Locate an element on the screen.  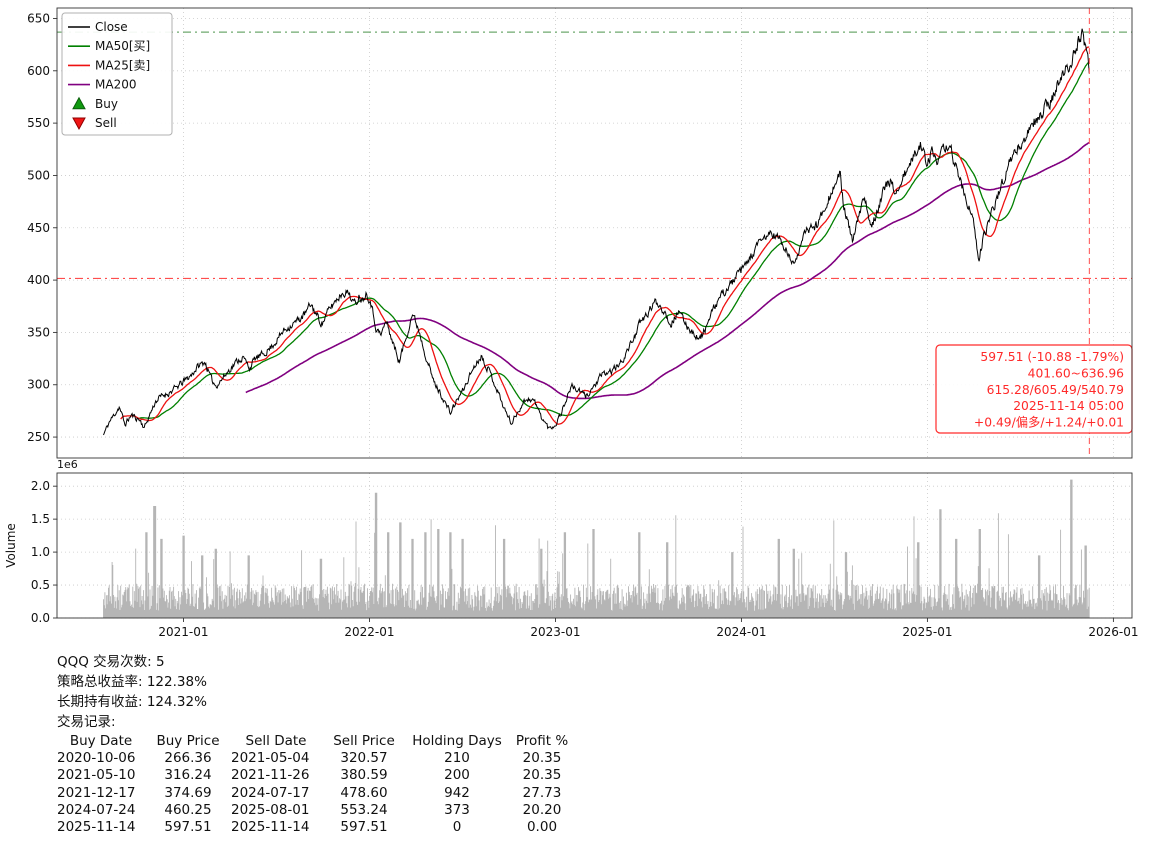
trade-cell: 380.59 is located at coordinates (364, 775).